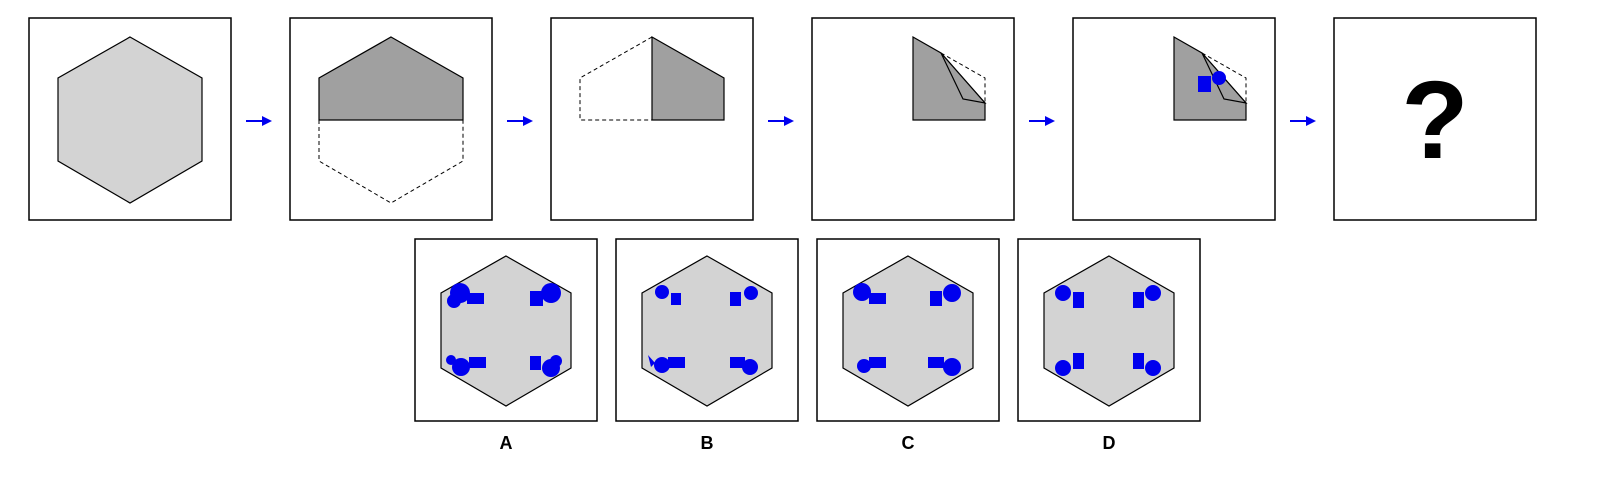 The width and height of the screenshot is (1610, 490). What do you see at coordinates (688, 78) in the screenshot?
I see `folded-quarter` at bounding box center [688, 78].